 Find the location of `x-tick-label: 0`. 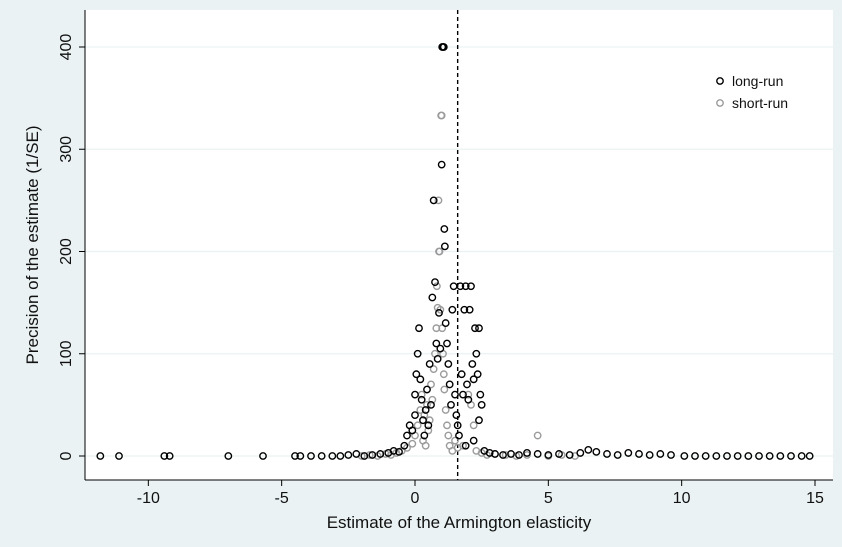

x-tick-label: 0 is located at coordinates (415, 498).